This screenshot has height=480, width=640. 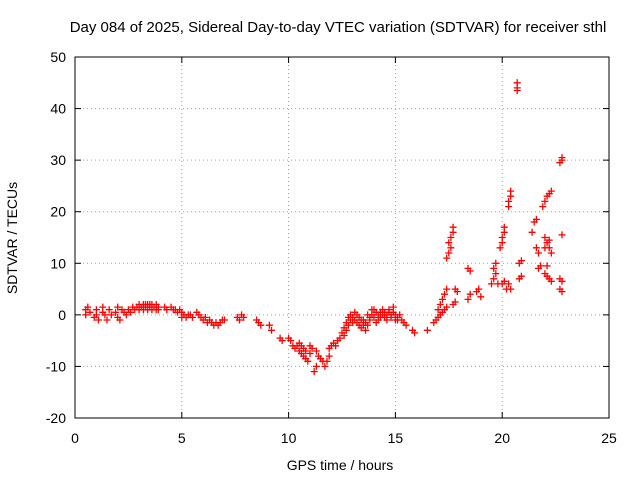 I want to click on y-tick-label: 30, so click(x=58, y=160).